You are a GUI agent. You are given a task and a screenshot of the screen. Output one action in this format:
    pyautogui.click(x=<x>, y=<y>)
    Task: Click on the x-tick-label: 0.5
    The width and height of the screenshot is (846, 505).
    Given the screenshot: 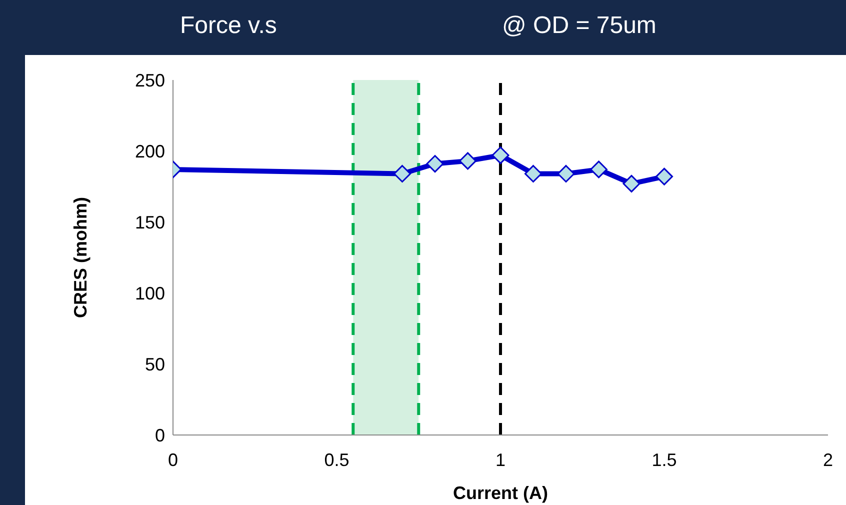 What is the action you would take?
    pyautogui.click(x=337, y=460)
    